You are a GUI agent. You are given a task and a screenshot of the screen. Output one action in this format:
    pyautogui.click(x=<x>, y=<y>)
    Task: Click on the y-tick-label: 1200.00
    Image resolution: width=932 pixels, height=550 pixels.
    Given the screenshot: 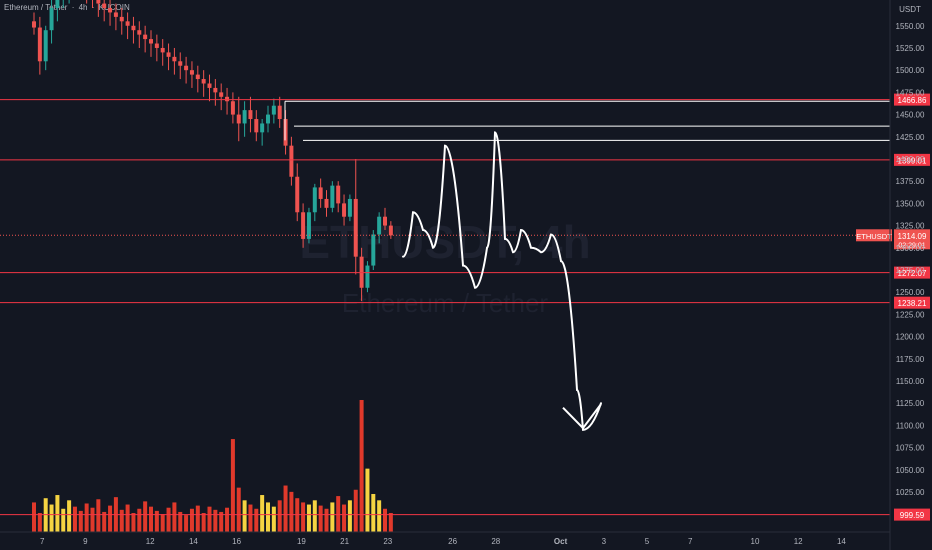 What is the action you would take?
    pyautogui.click(x=910, y=337)
    